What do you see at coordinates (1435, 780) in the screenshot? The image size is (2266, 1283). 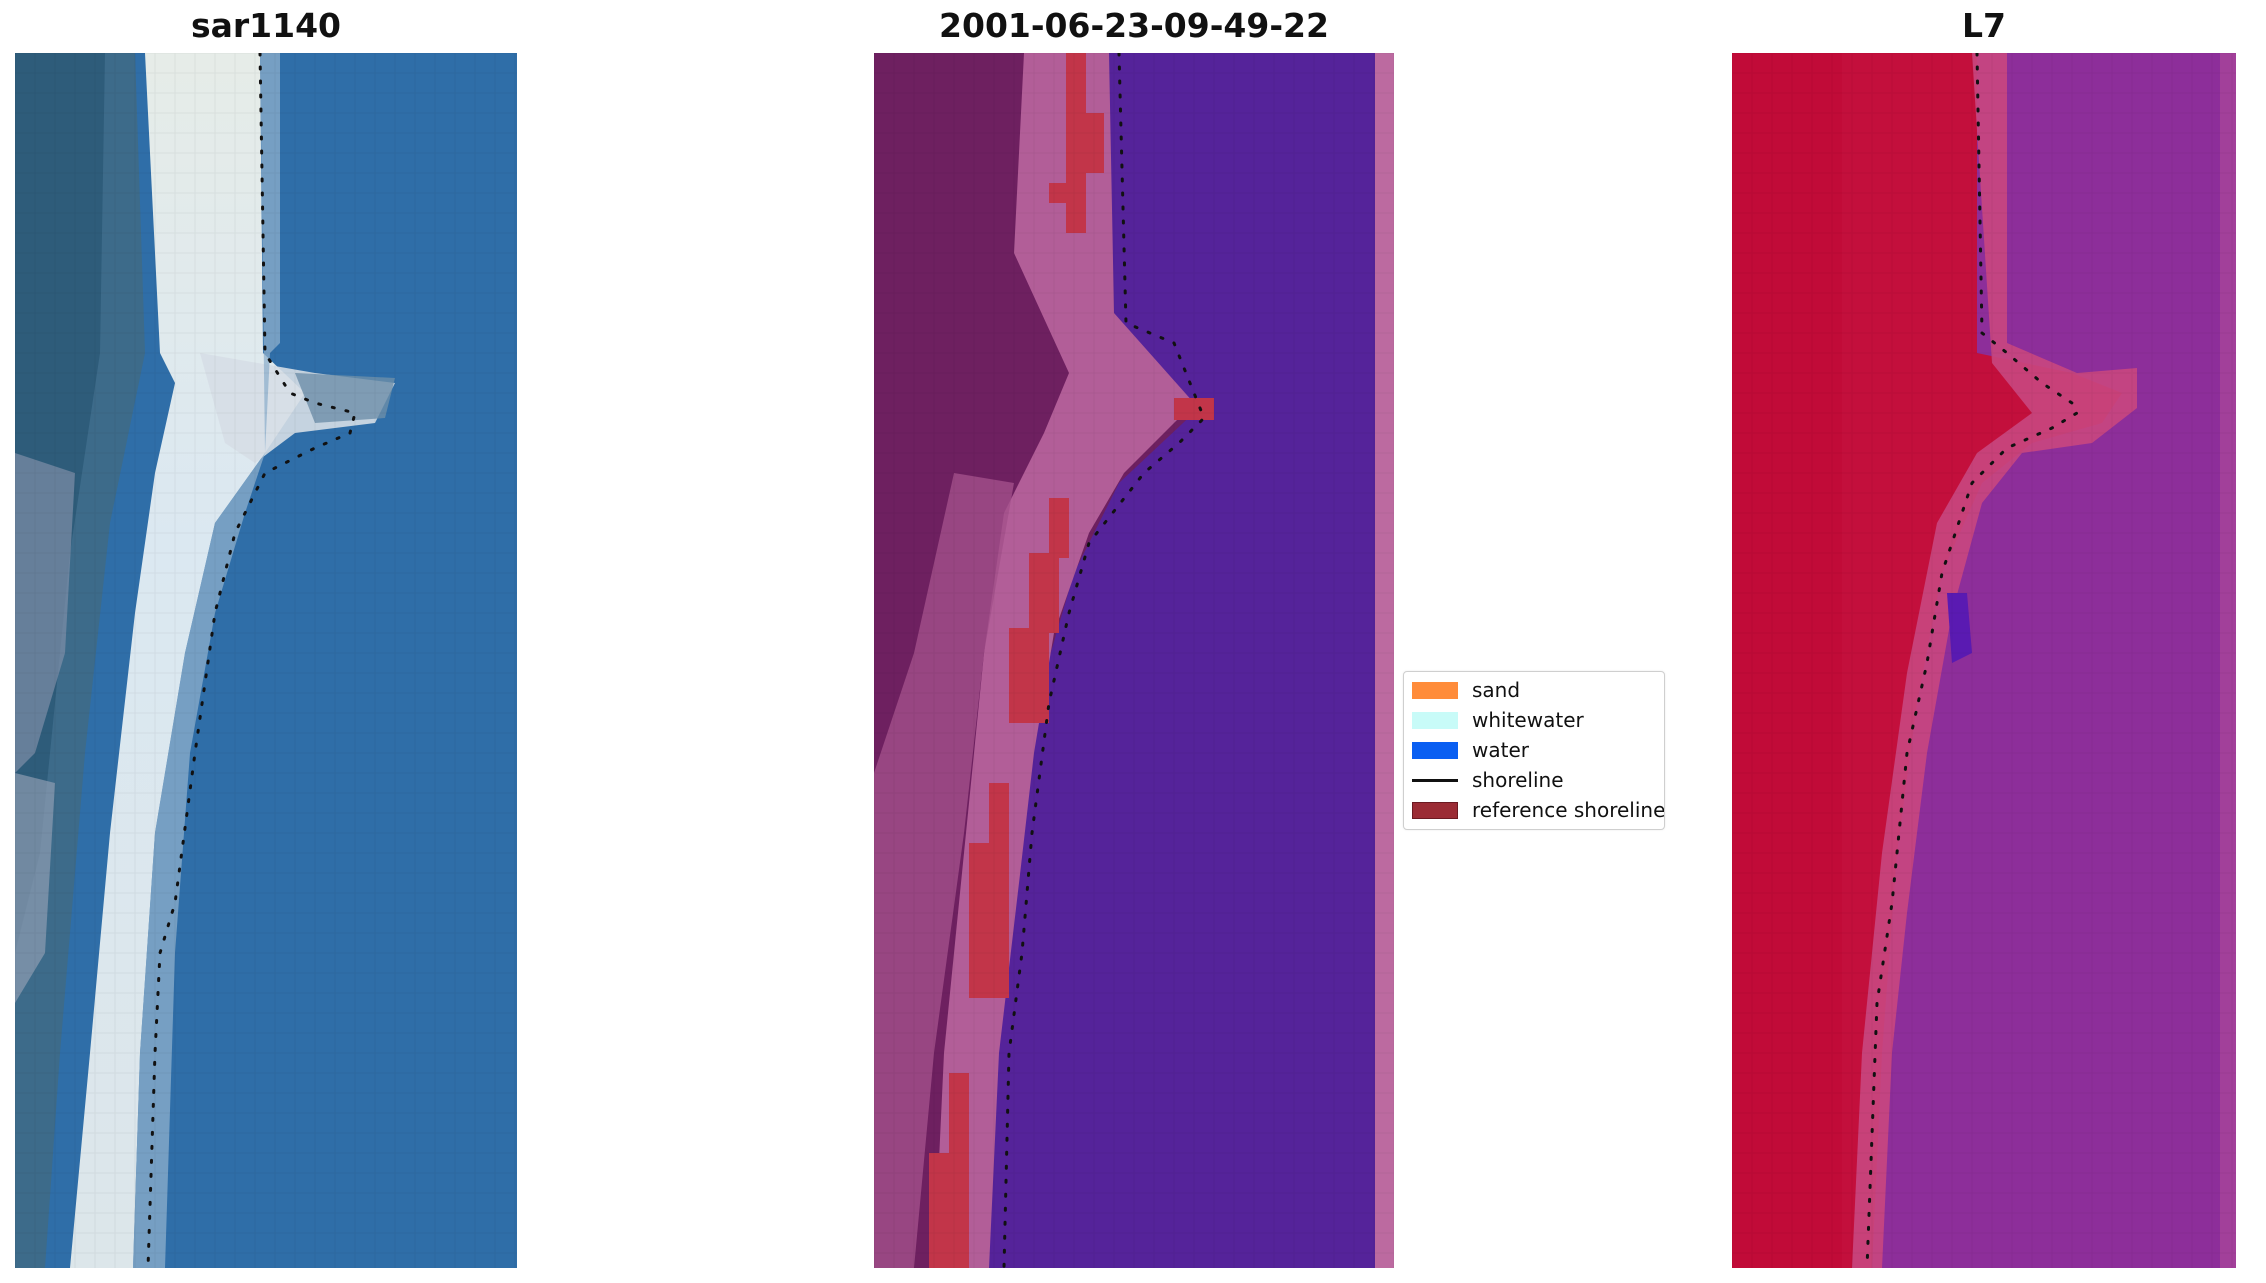 I see `shoreline-line-icon` at bounding box center [1435, 780].